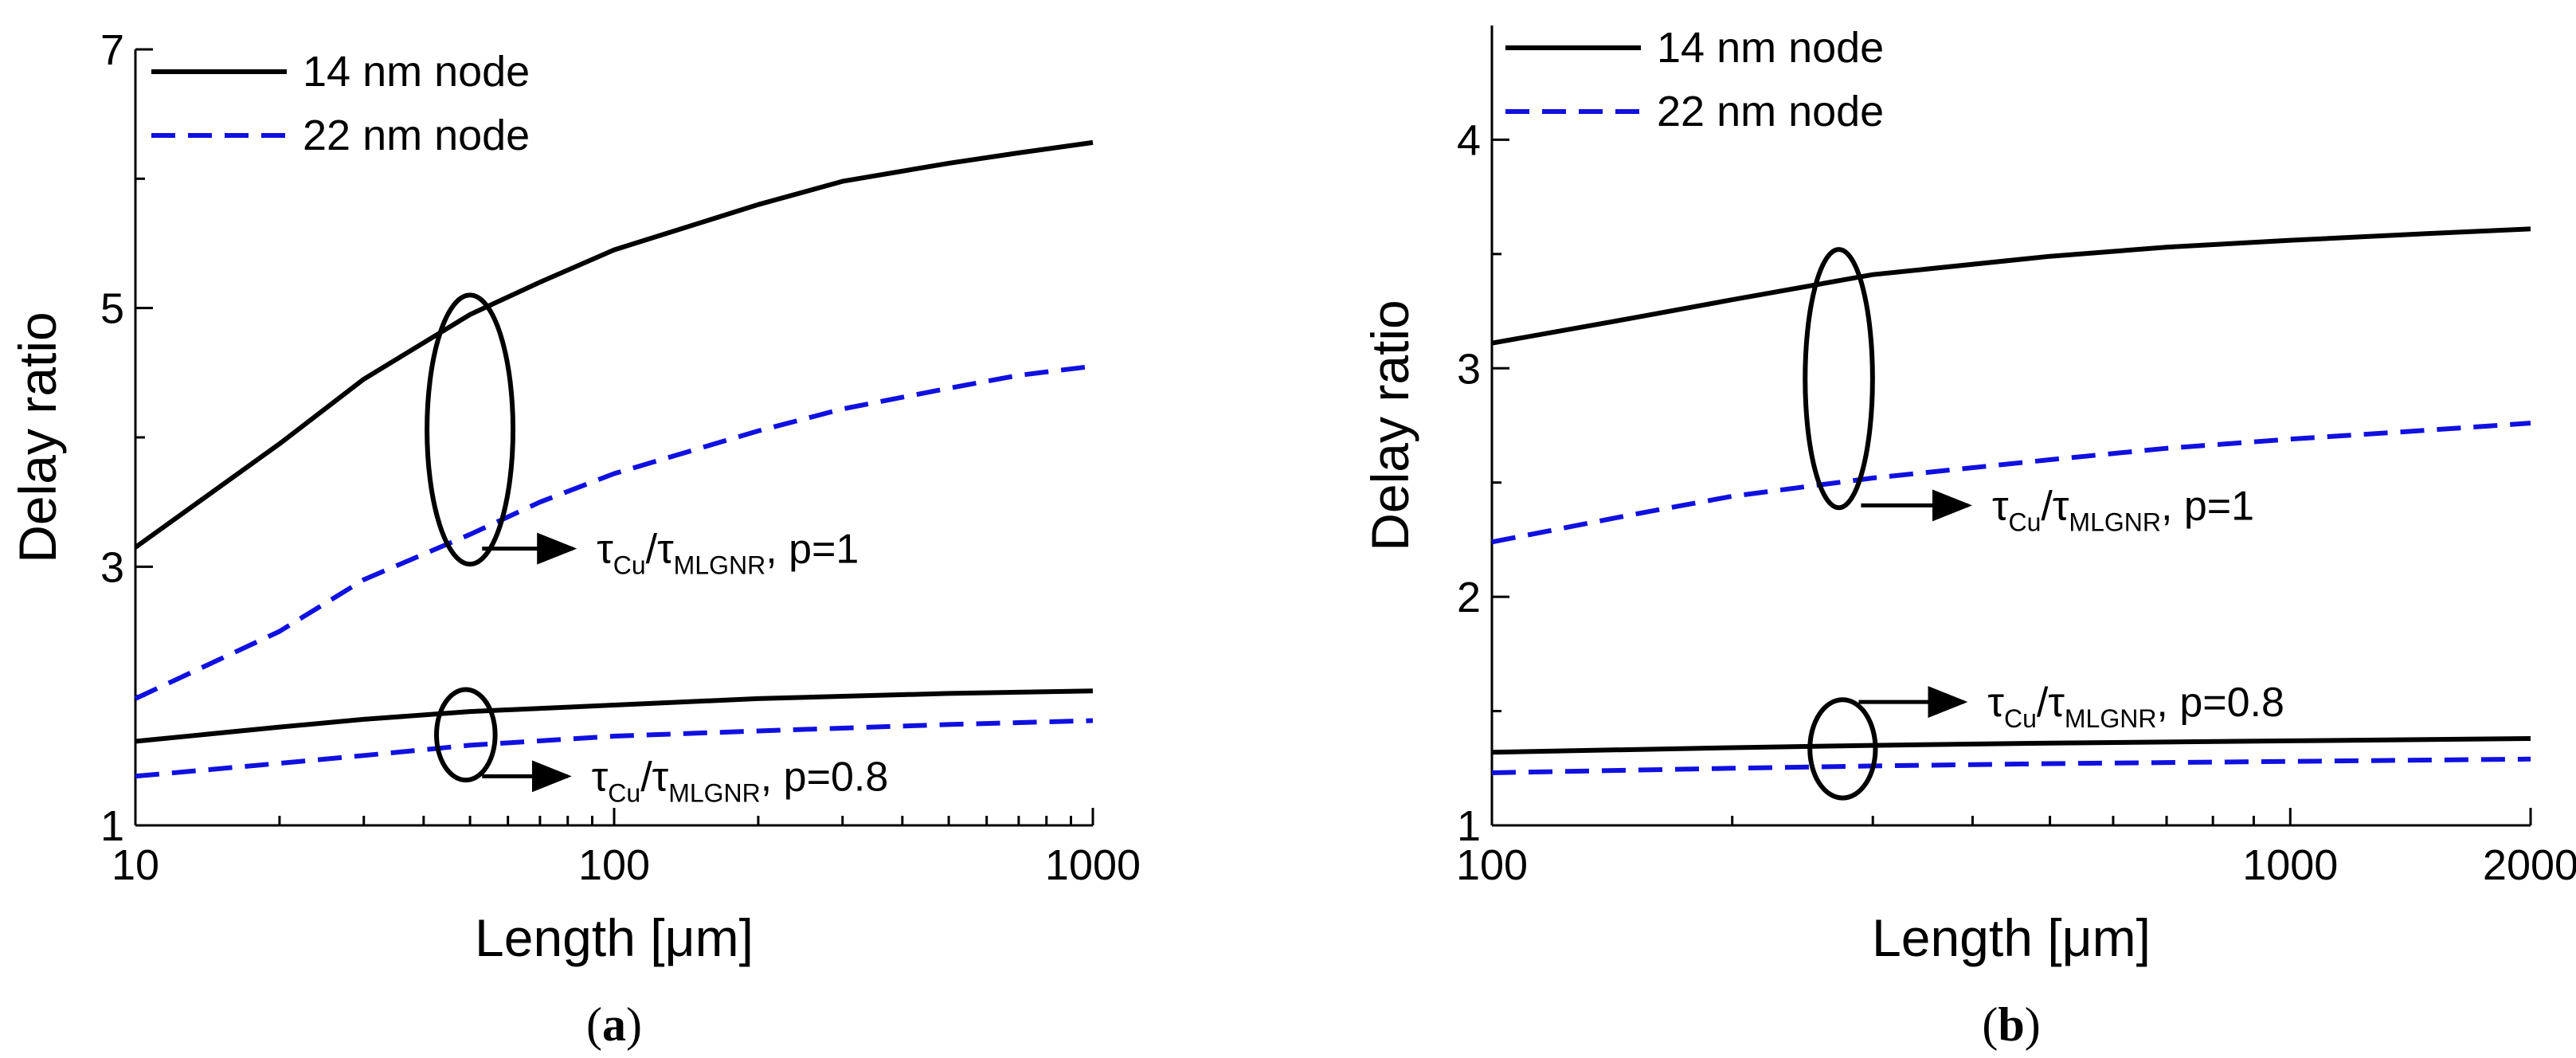  What do you see at coordinates (1469, 140) in the screenshot?
I see `y-tick-label: 4` at bounding box center [1469, 140].